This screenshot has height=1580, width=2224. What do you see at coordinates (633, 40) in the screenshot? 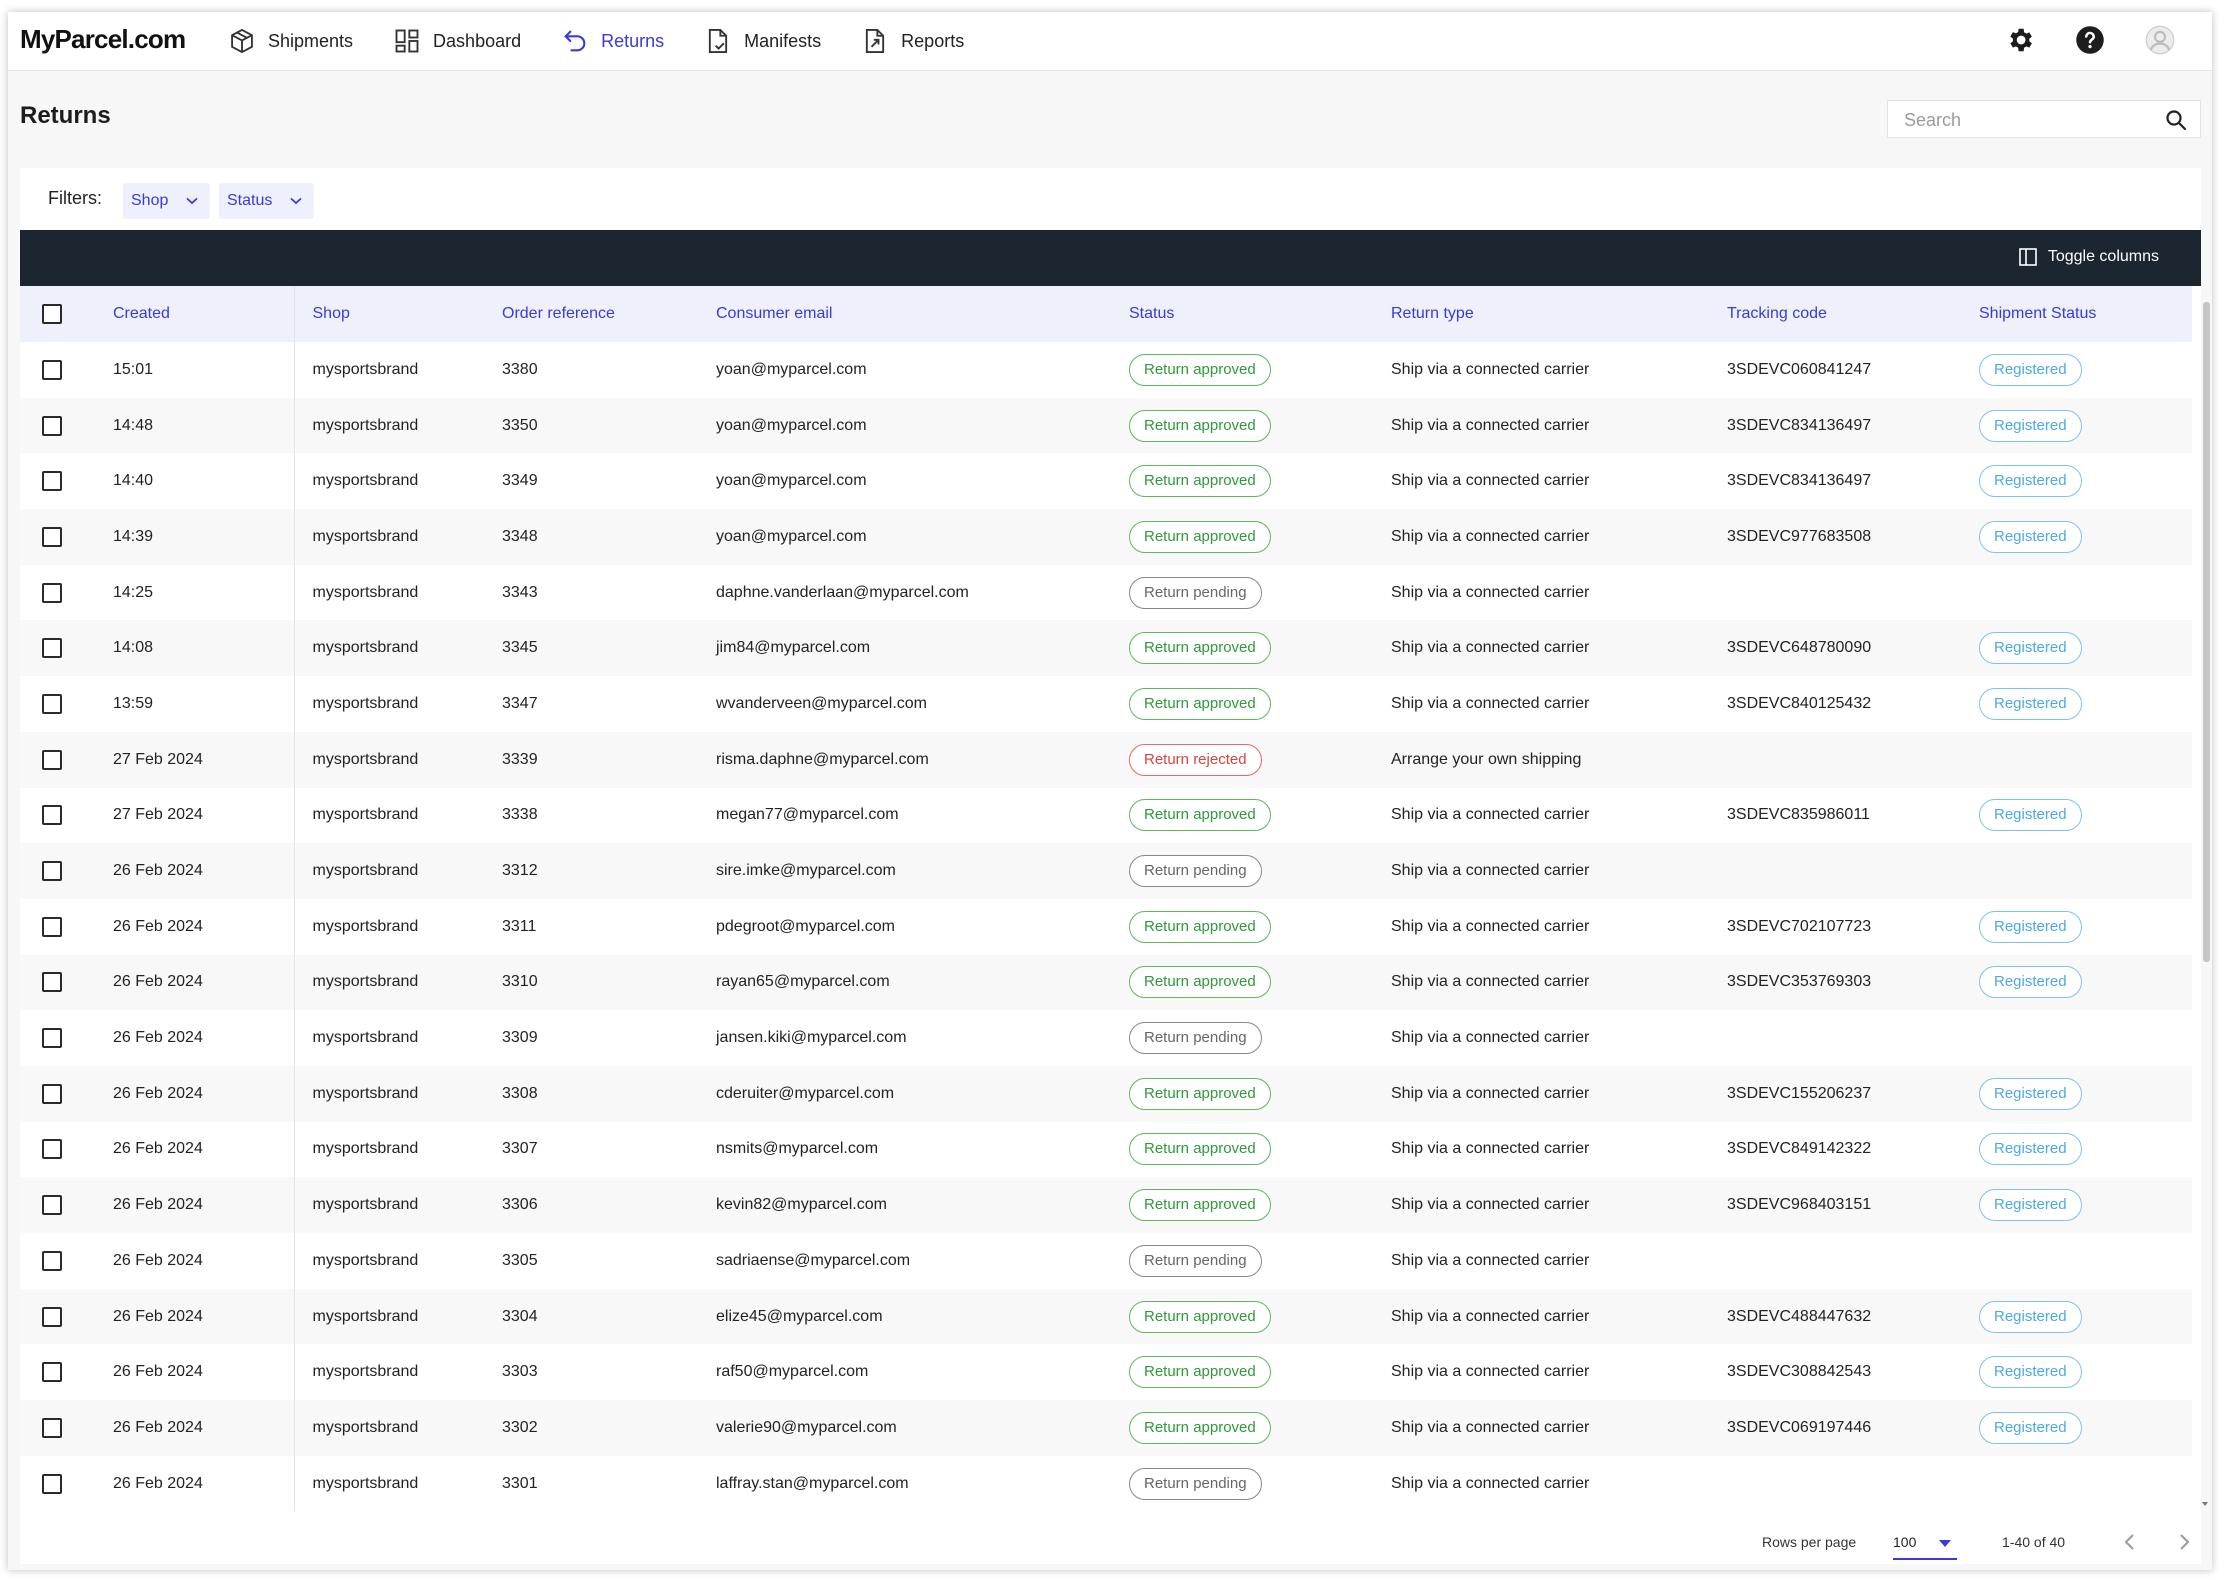
I see `nav-label: Returns` at bounding box center [633, 40].